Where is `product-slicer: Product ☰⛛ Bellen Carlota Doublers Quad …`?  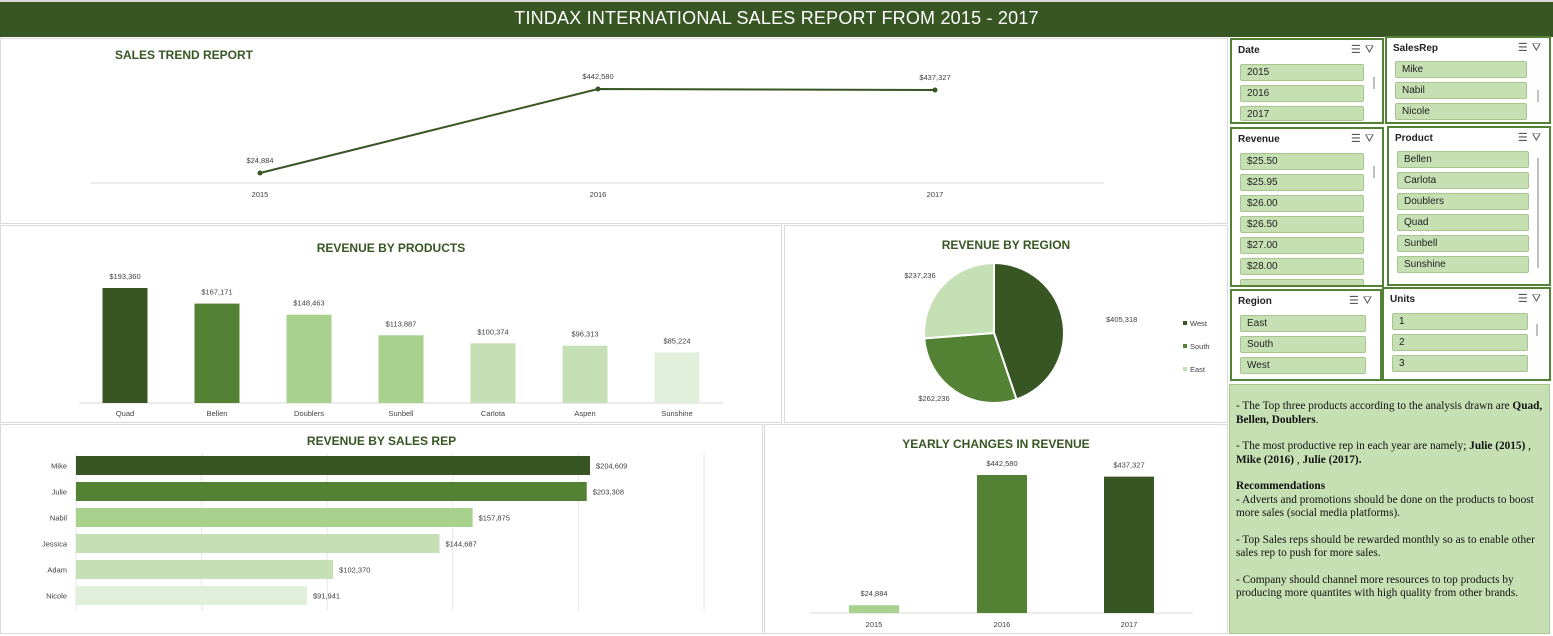 product-slicer: Product ☰⛛ Bellen Carlota Doublers Quad … is located at coordinates (1469, 206).